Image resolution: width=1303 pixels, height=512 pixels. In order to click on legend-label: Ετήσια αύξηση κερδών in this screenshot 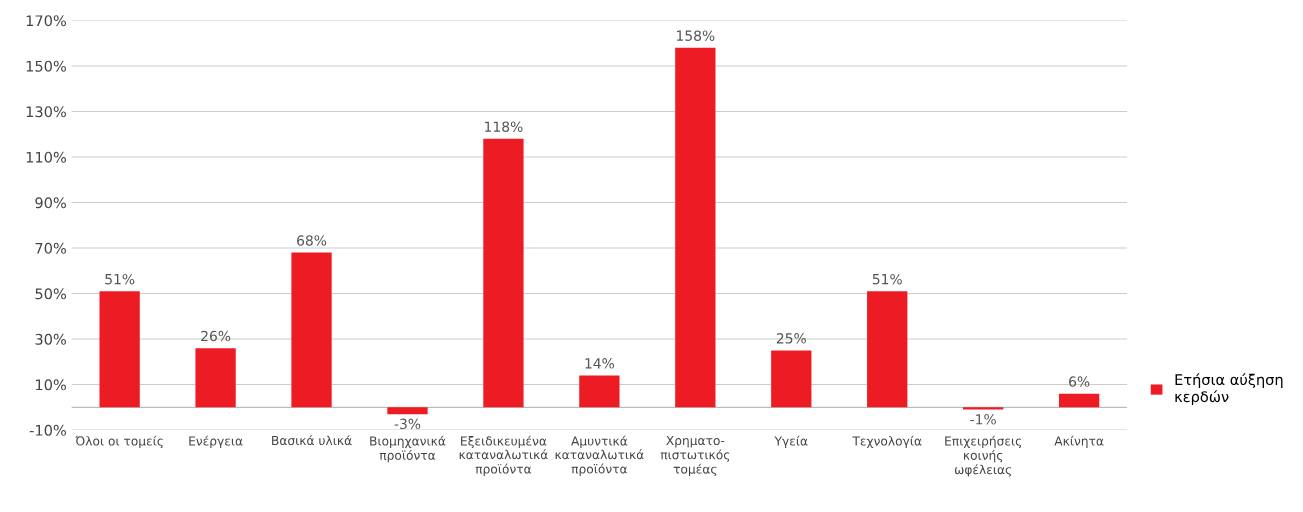, I will do `click(1229, 389)`.